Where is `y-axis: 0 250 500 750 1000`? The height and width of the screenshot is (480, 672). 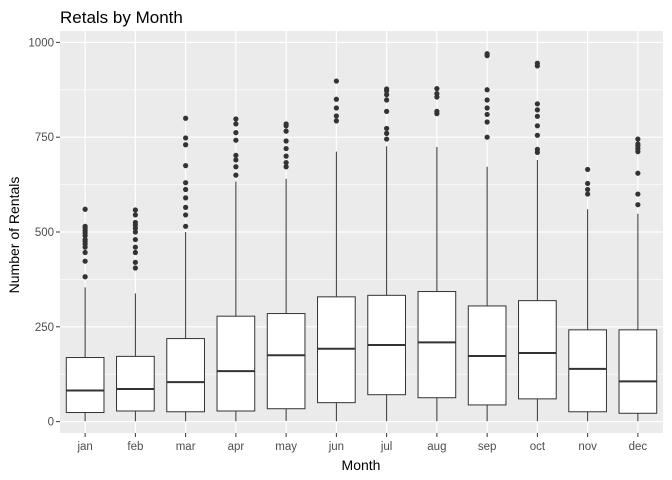
y-axis: 0 250 500 750 1000 is located at coordinates (44, 233).